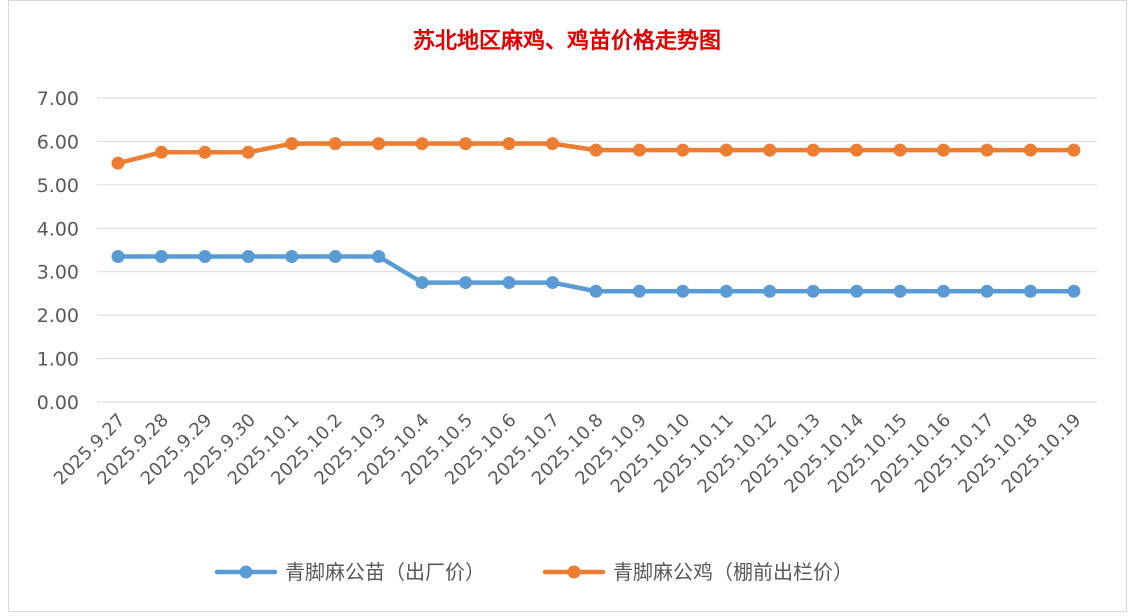  What do you see at coordinates (533, 572) in the screenshot?
I see `legend: 青脚麻公苗（出厂价） 青脚麻公鸡（棚前出栏价）` at bounding box center [533, 572].